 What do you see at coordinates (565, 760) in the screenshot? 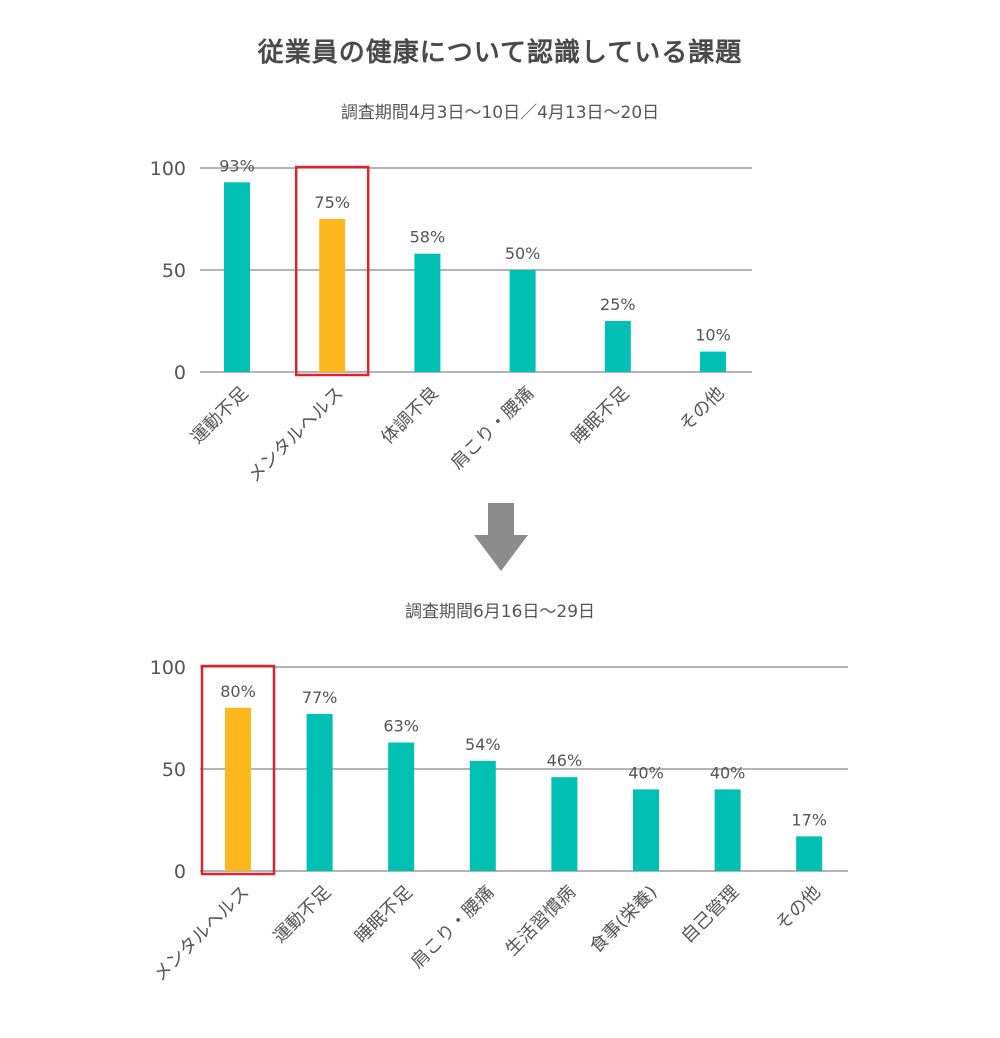
I see `data-label: 46%` at bounding box center [565, 760].